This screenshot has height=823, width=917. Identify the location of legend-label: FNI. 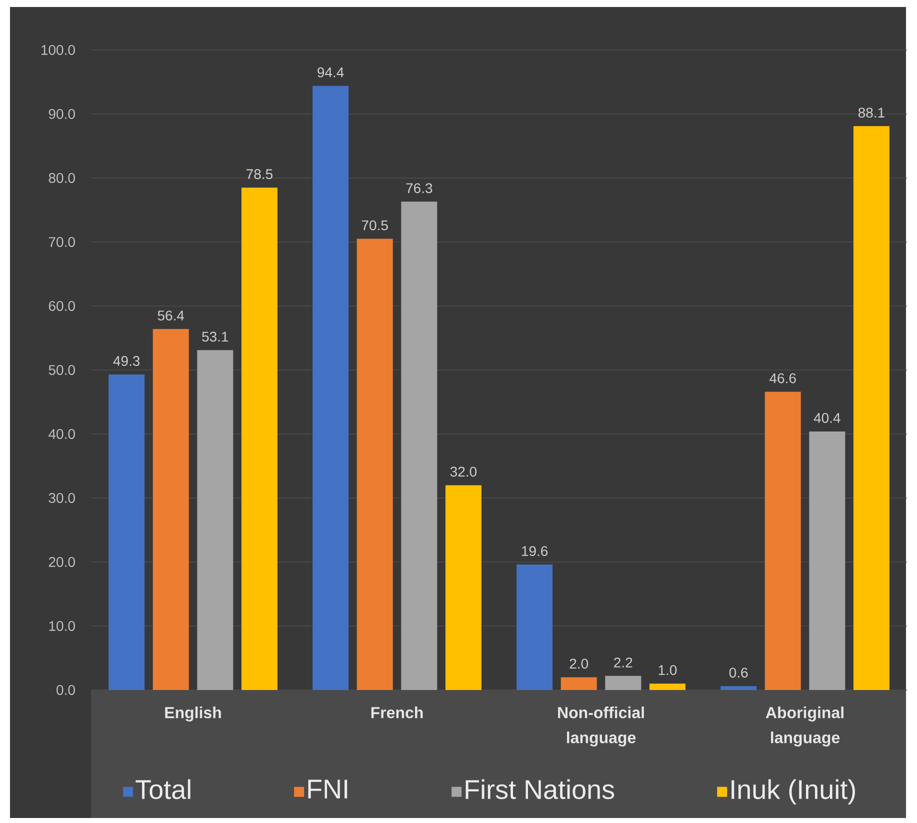
(328, 789).